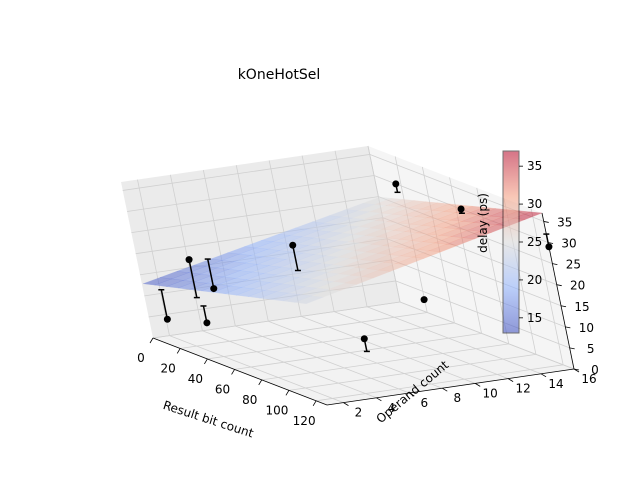 The width and height of the screenshot is (640, 480). Describe the element at coordinates (157, 281) in the screenshot. I see `surface-patch` at that location.